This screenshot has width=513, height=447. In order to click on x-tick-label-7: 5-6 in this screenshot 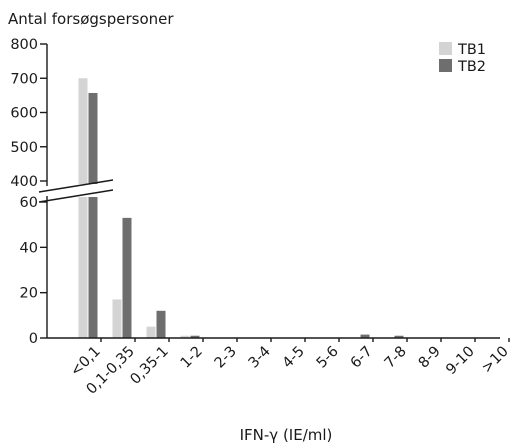, I will do `click(328, 358)`.